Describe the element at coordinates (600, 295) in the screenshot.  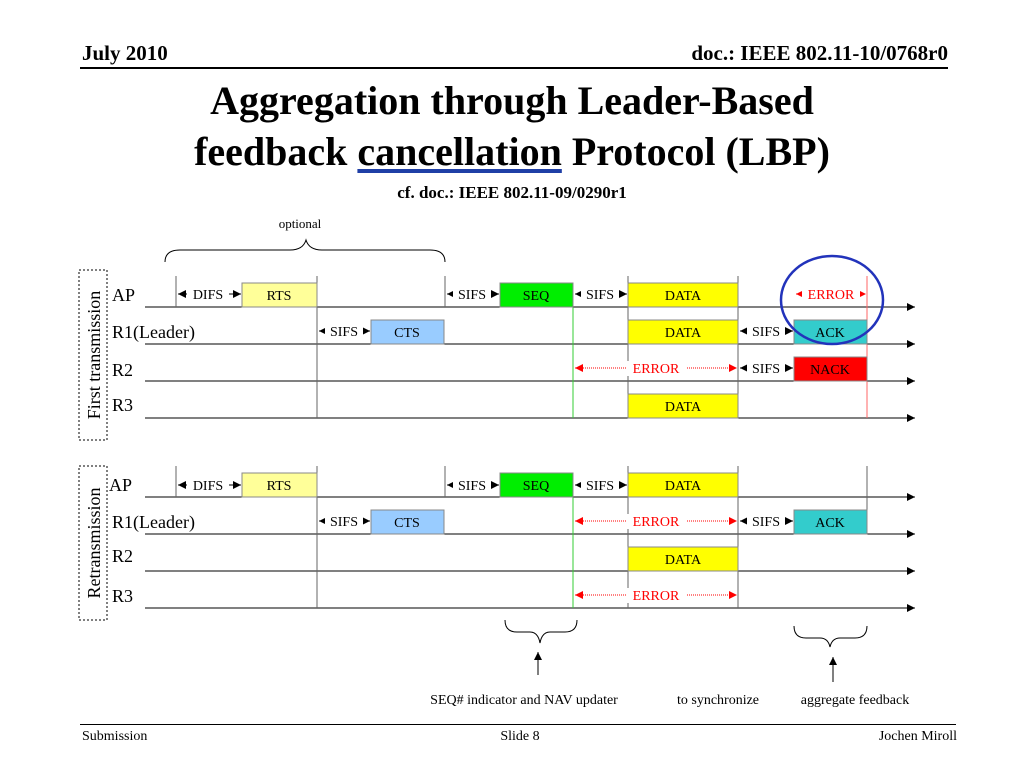
I see `sifs-label-ap2-first: SIFS` at that location.